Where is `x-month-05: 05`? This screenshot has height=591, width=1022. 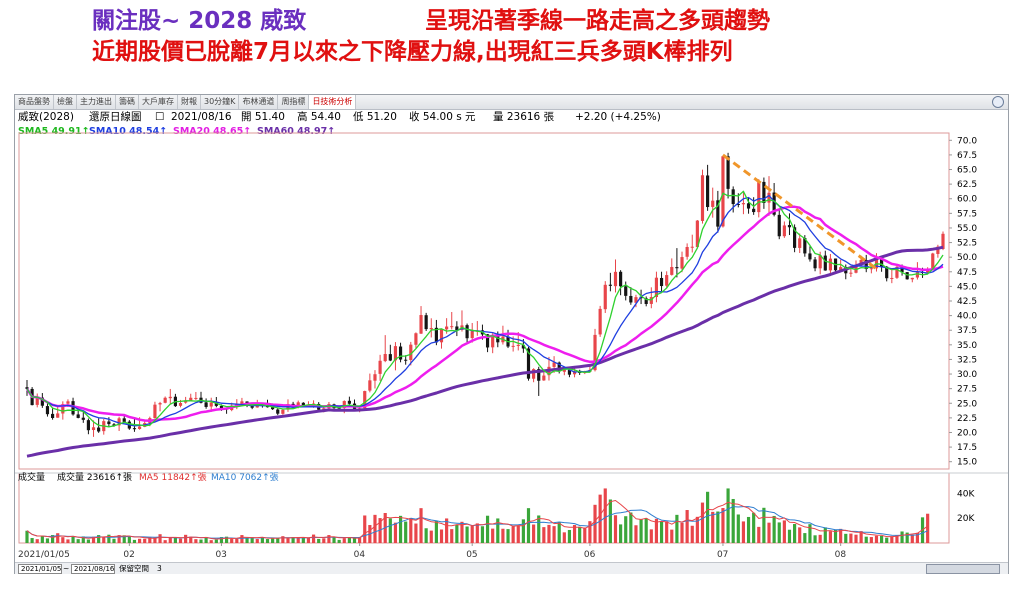
x-month-05: 05 is located at coordinates (471, 555).